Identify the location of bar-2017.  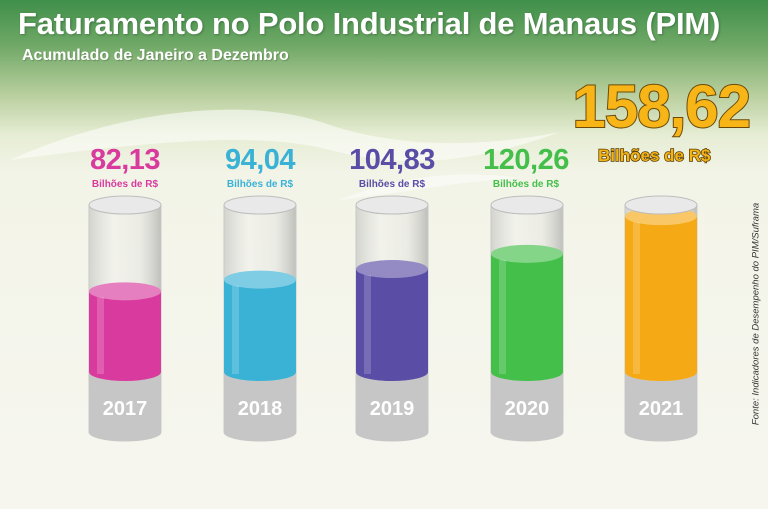
(125, 336).